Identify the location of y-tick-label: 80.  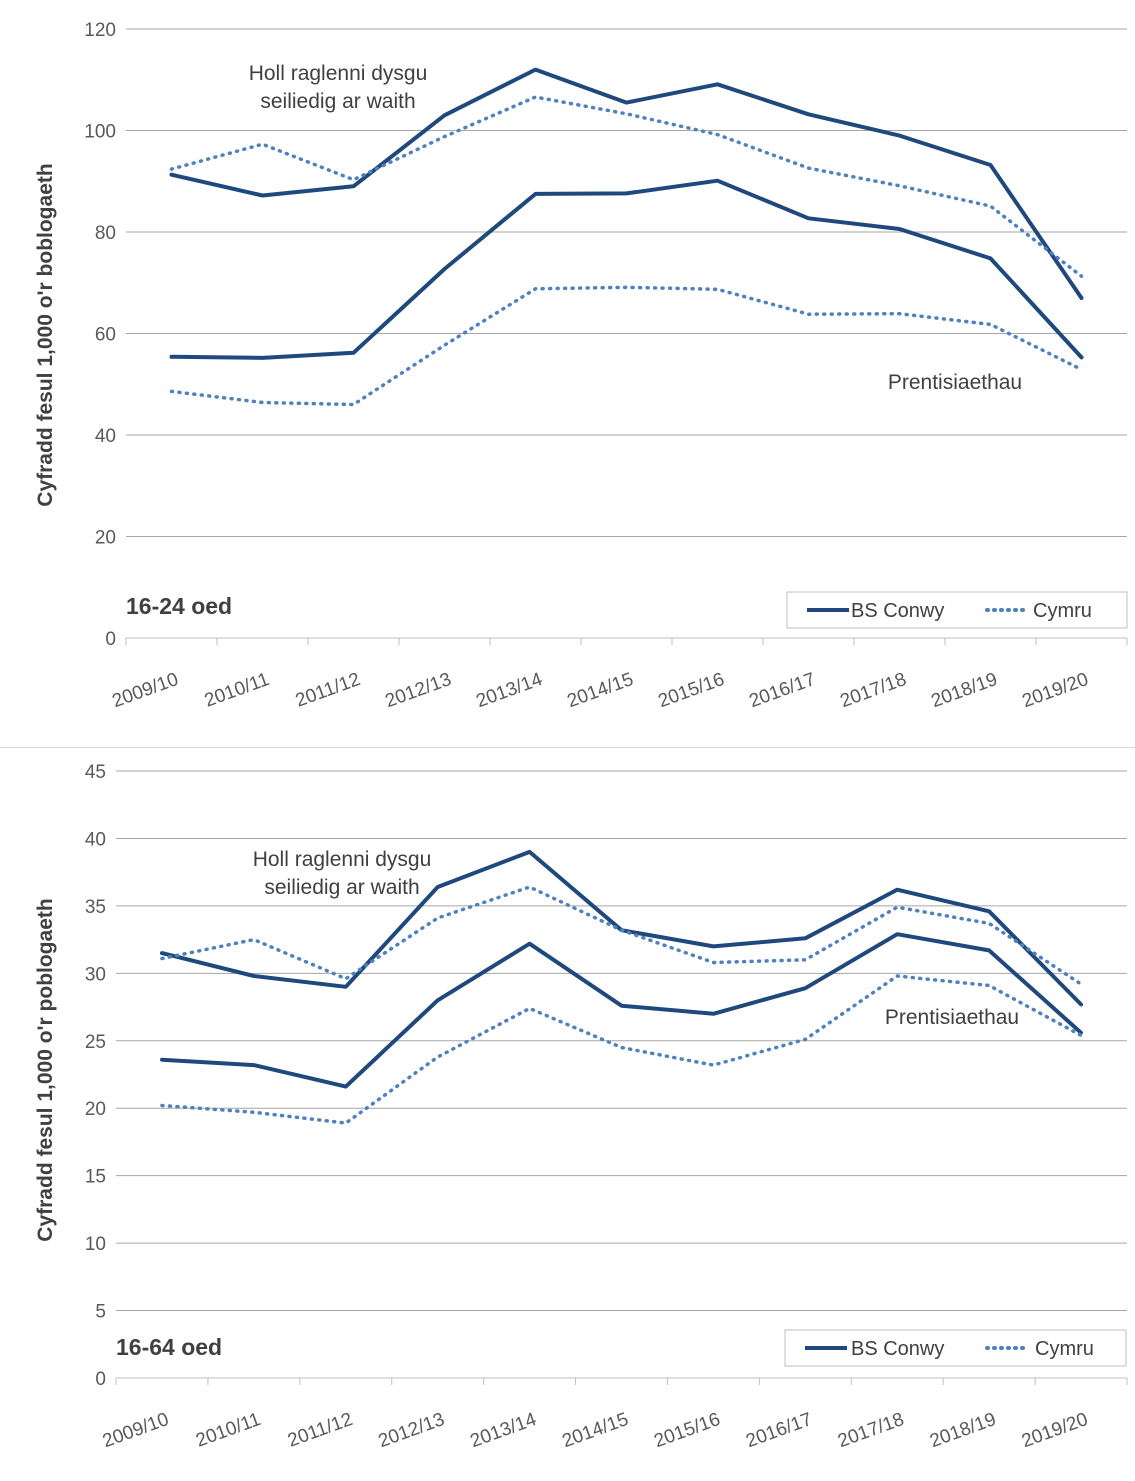
(105, 233).